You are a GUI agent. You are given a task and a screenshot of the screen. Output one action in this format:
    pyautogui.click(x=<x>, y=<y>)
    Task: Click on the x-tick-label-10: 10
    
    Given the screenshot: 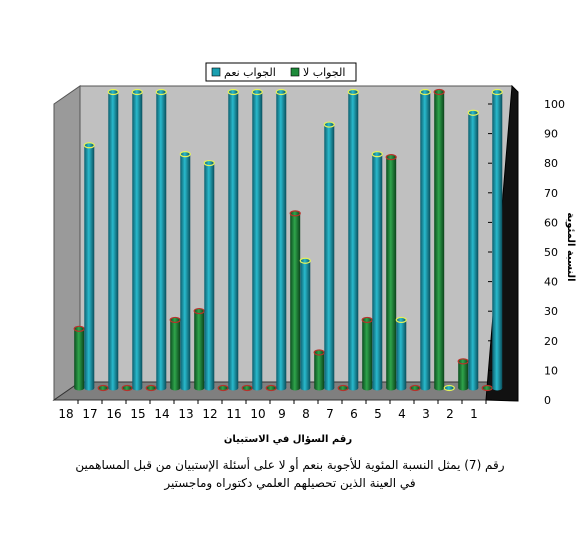 What is the action you would take?
    pyautogui.click(x=257, y=414)
    